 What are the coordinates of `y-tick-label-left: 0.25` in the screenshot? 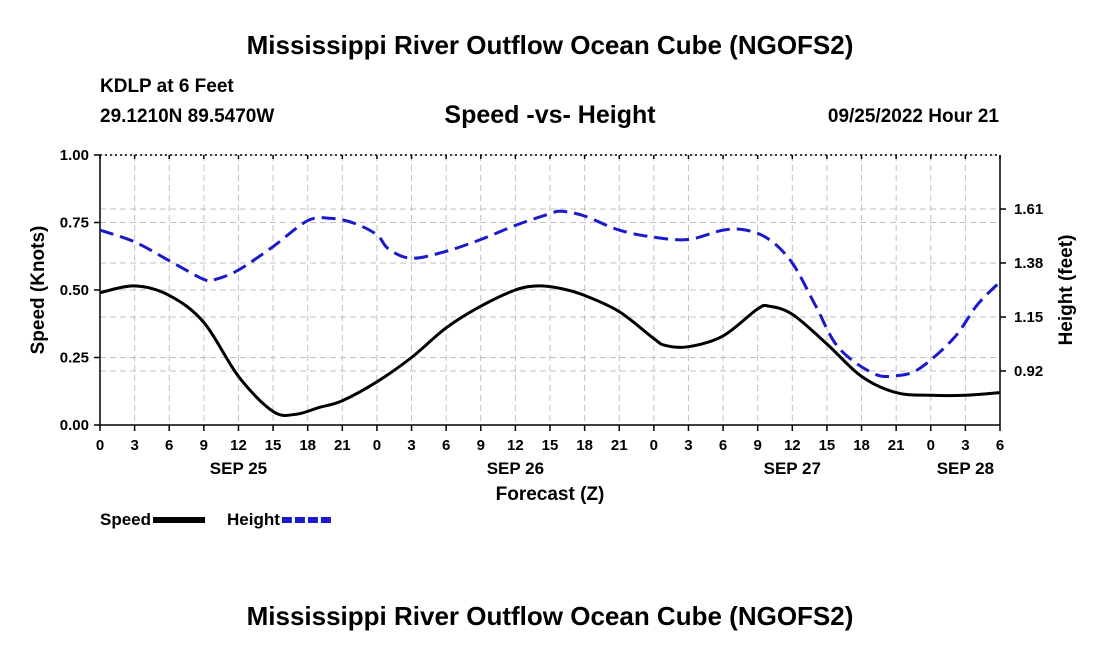 It's located at (74, 358).